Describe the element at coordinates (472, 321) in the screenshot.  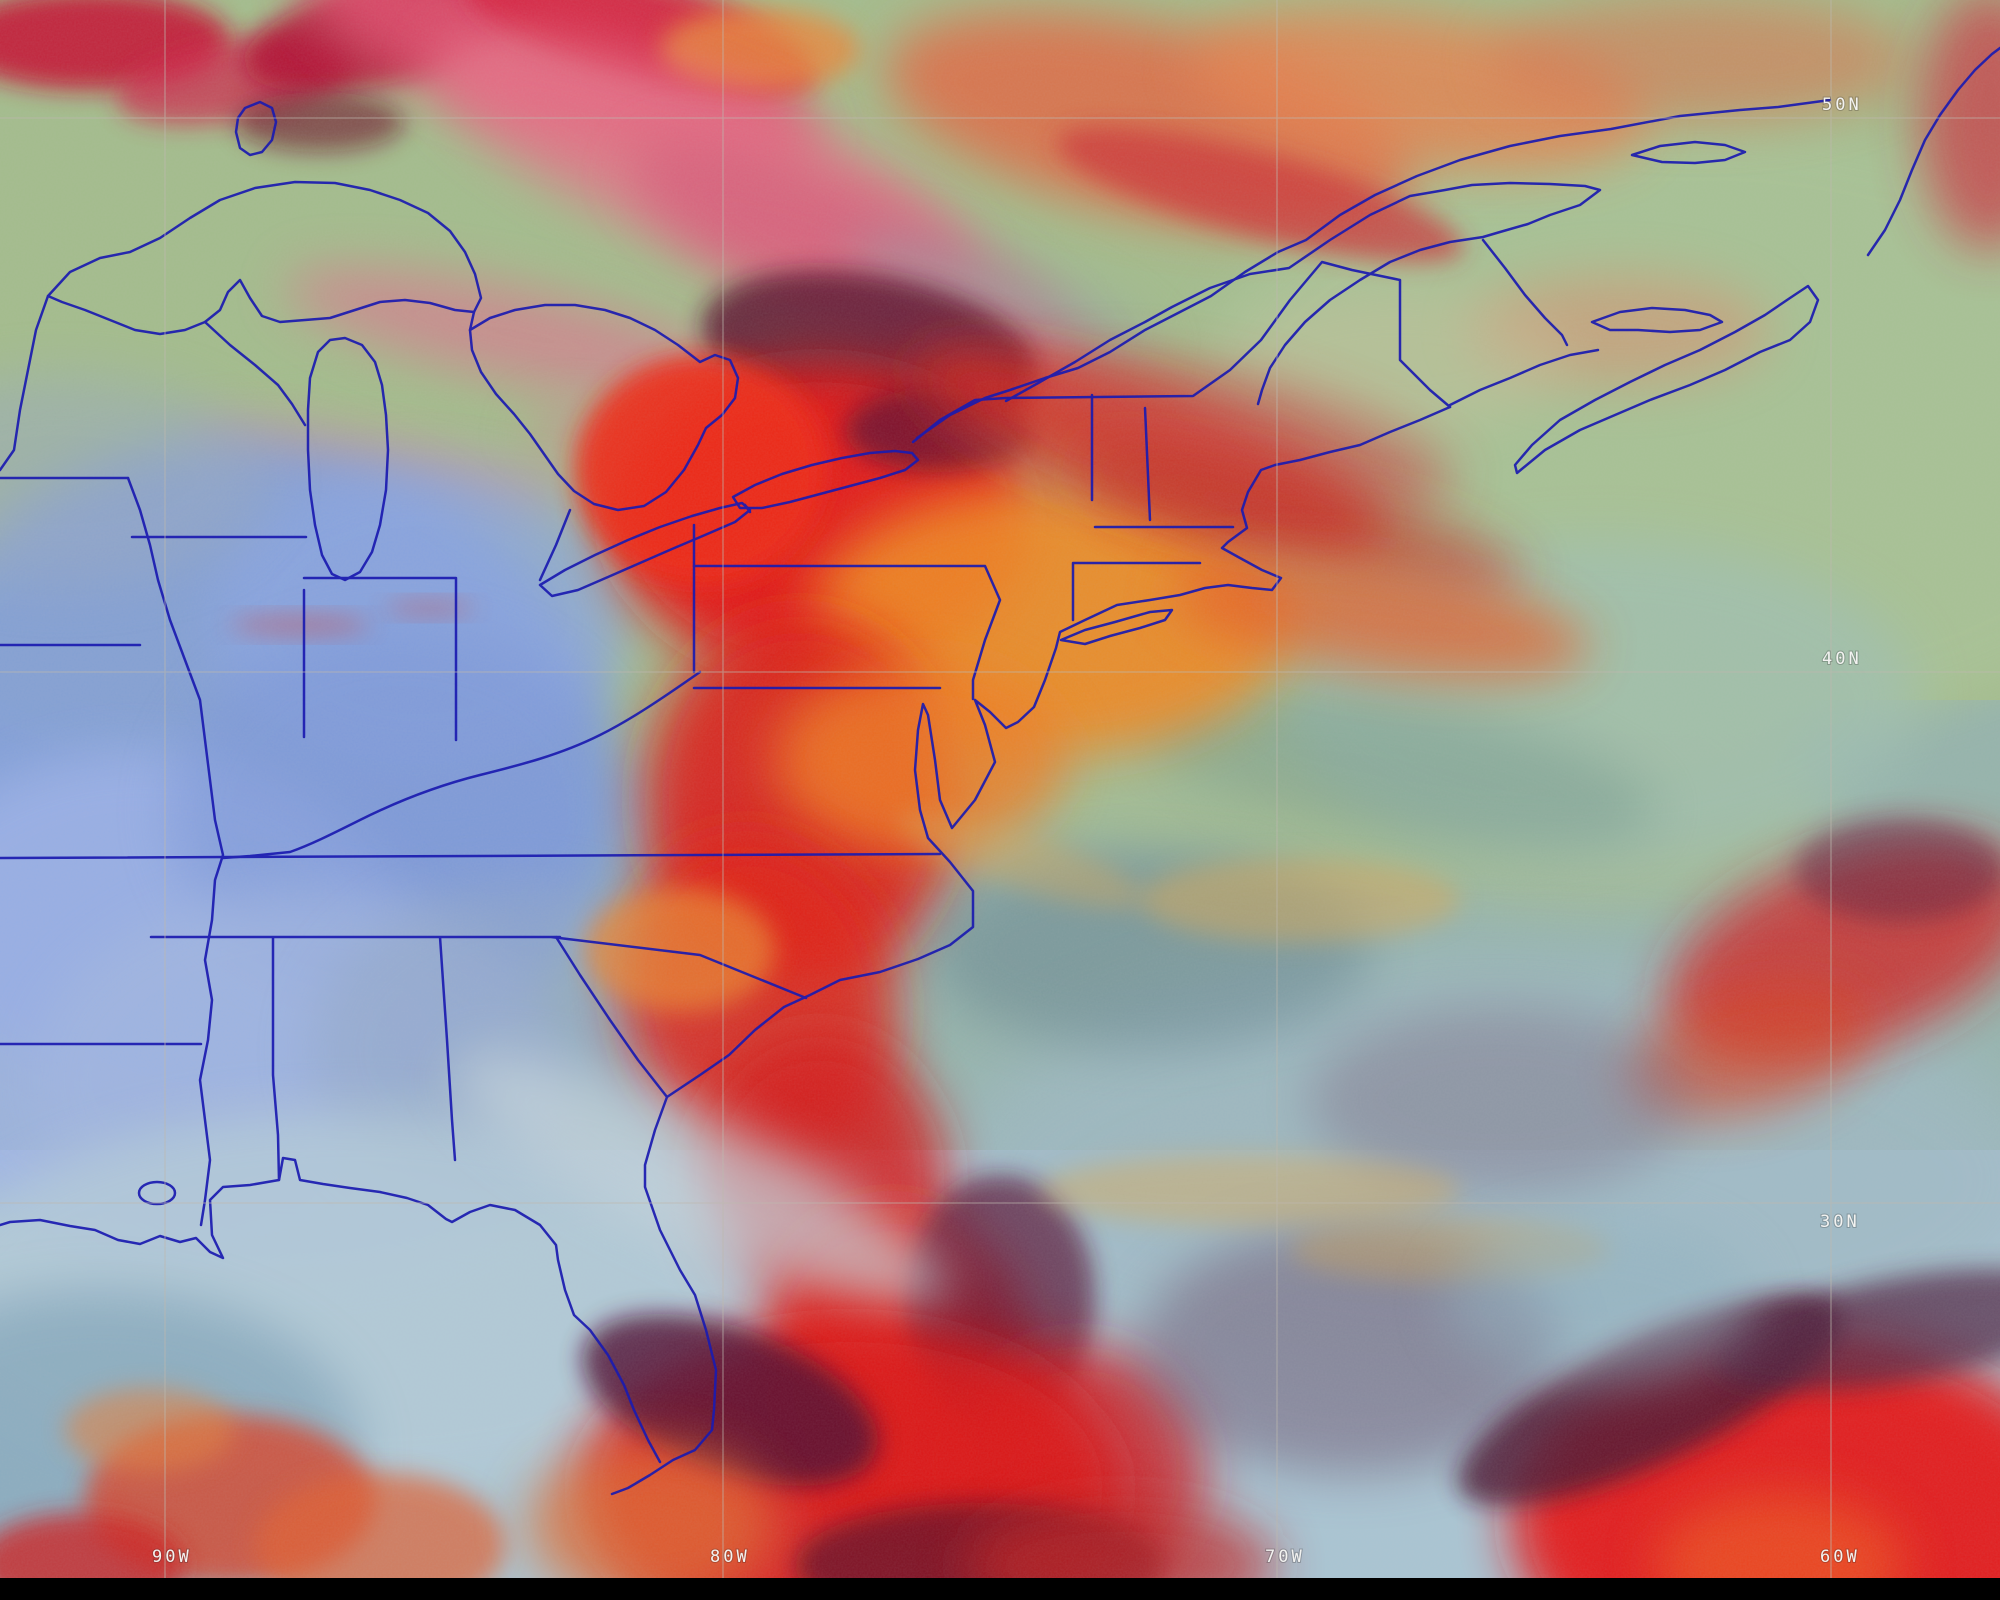
I see `st-marys-river` at that location.